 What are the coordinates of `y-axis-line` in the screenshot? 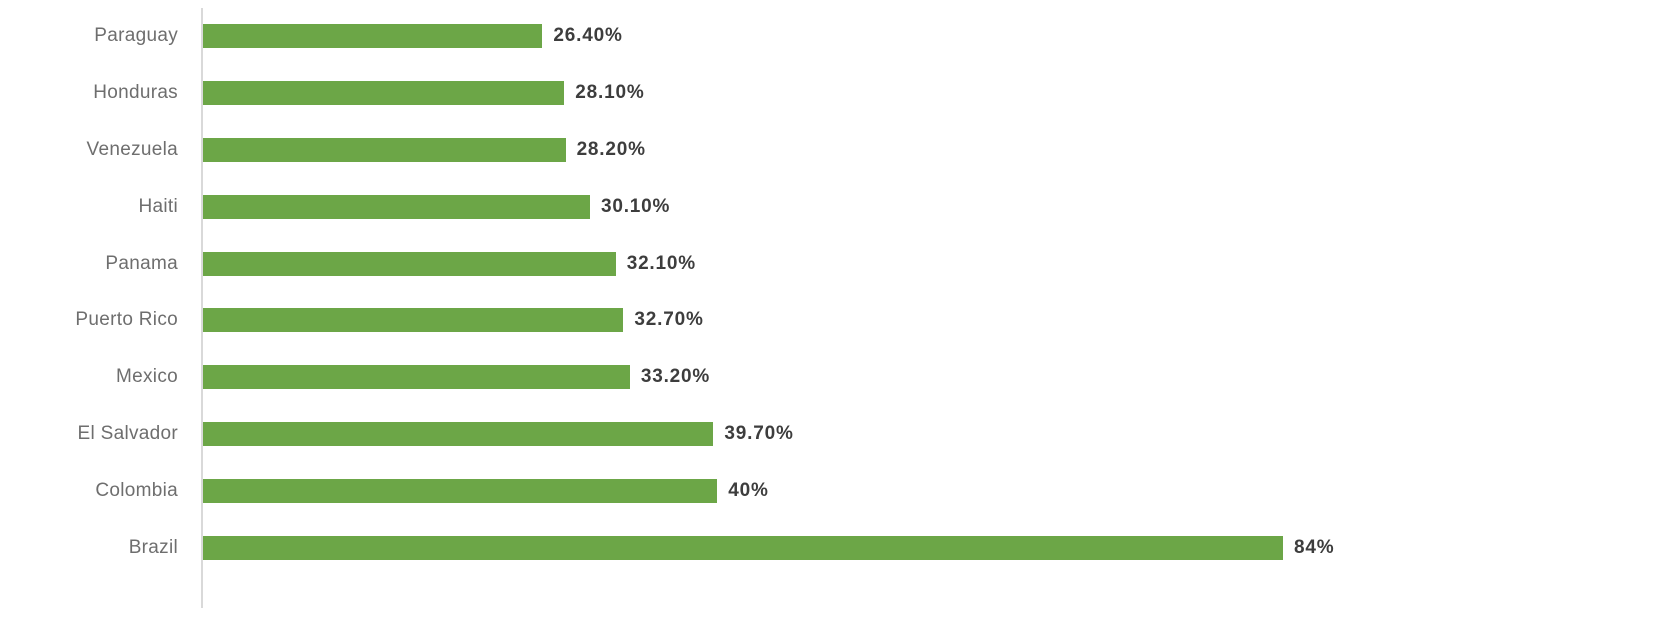 It's located at (202, 308).